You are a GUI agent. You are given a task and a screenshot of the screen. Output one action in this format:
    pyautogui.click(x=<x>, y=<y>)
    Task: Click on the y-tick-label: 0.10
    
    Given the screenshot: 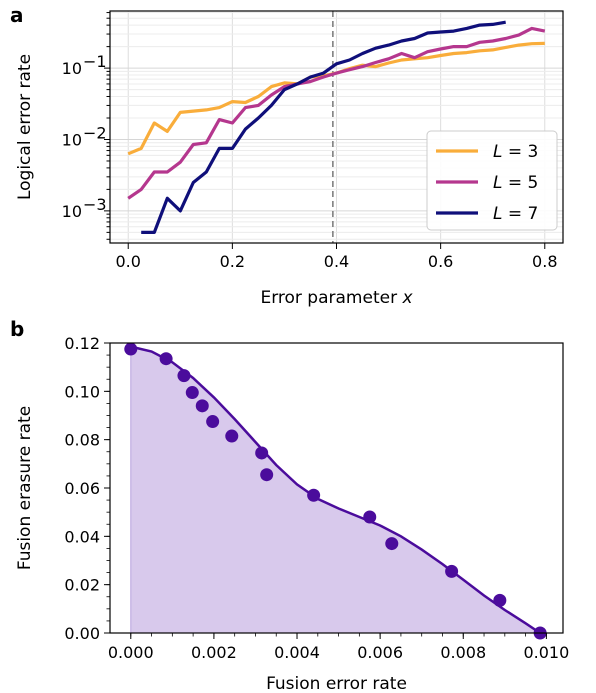 What is the action you would take?
    pyautogui.click(x=82, y=391)
    